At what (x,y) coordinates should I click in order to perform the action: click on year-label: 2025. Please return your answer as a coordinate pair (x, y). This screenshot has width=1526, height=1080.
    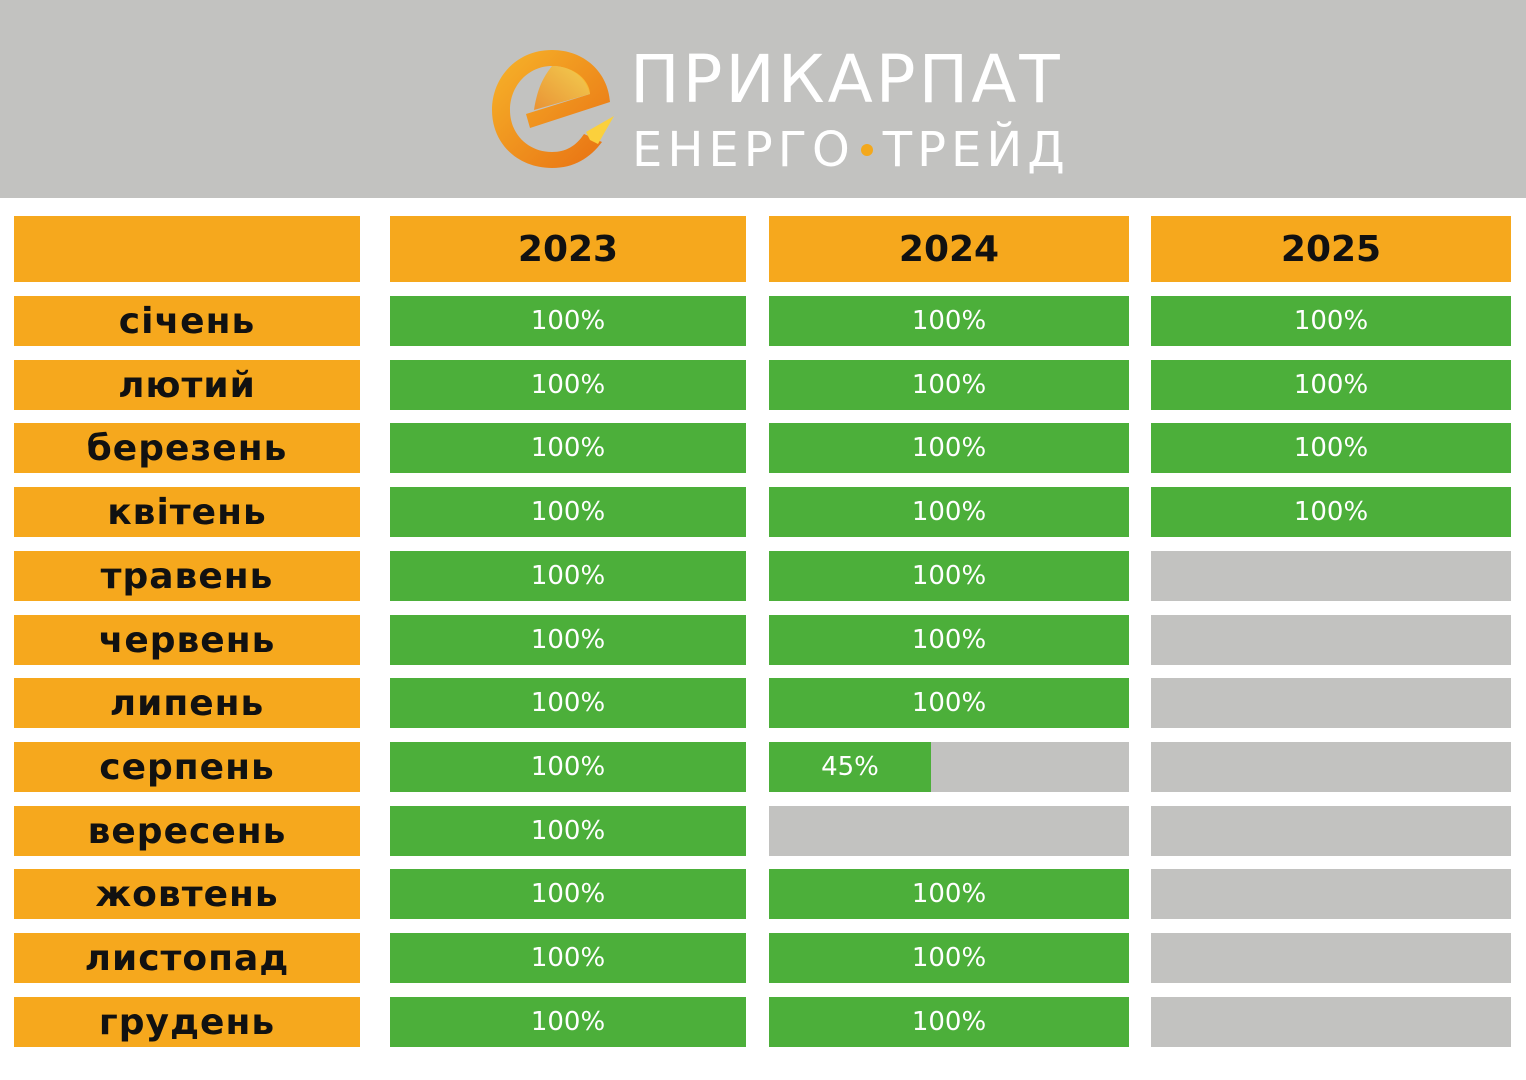
    Looking at the image, I should click on (1331, 249).